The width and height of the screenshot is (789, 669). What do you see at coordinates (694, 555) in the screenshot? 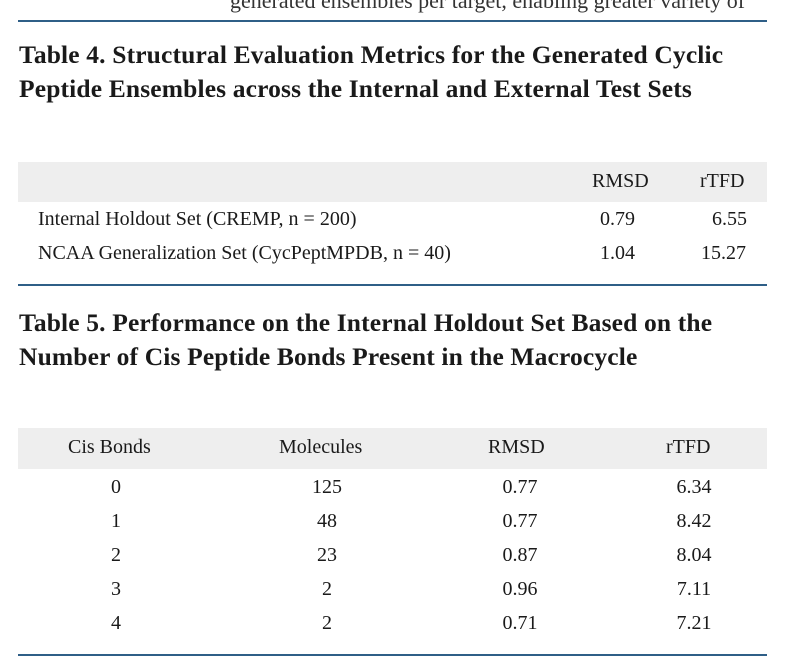
I see `table5-row3-rtfd: 8.04` at bounding box center [694, 555].